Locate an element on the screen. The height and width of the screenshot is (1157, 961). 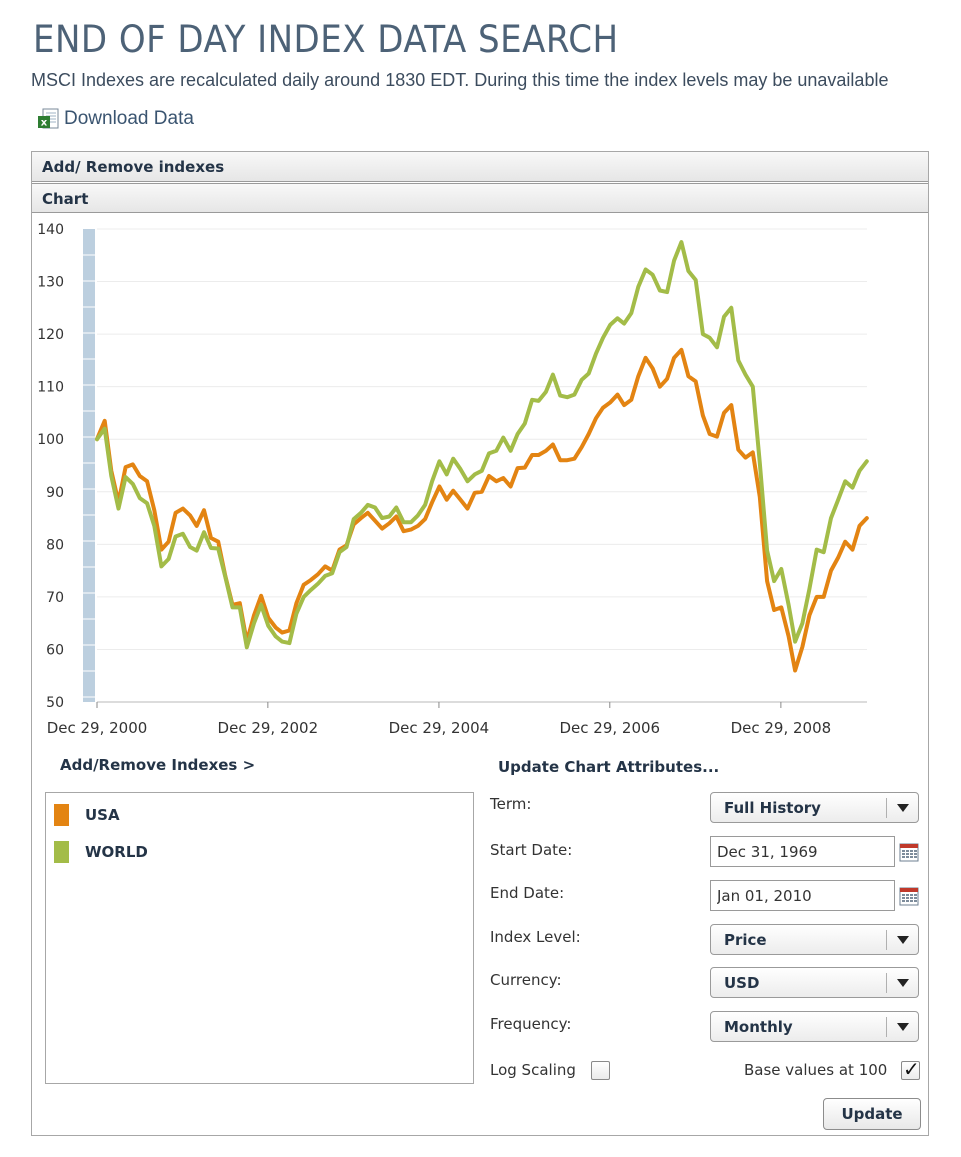
chart-bar: Chart is located at coordinates (480, 198).